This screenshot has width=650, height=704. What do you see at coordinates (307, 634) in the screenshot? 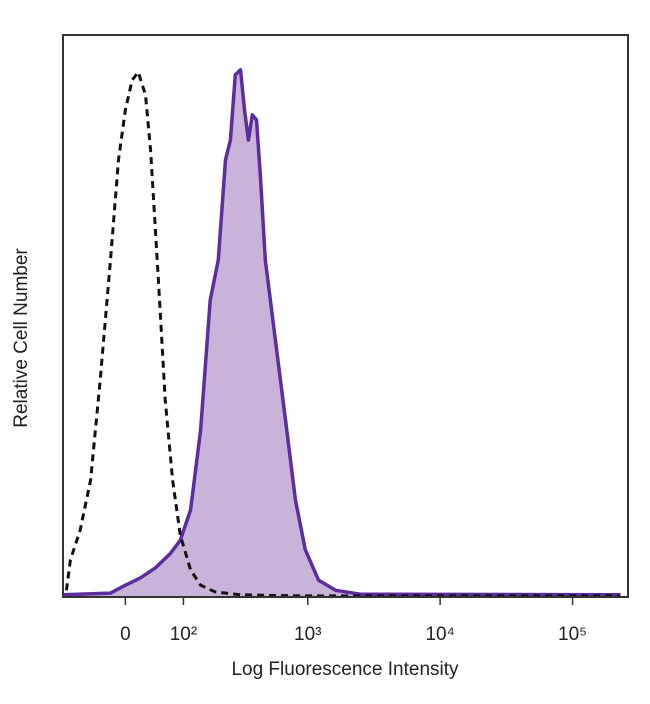
I see `x-tick-label: 10³` at bounding box center [307, 634].